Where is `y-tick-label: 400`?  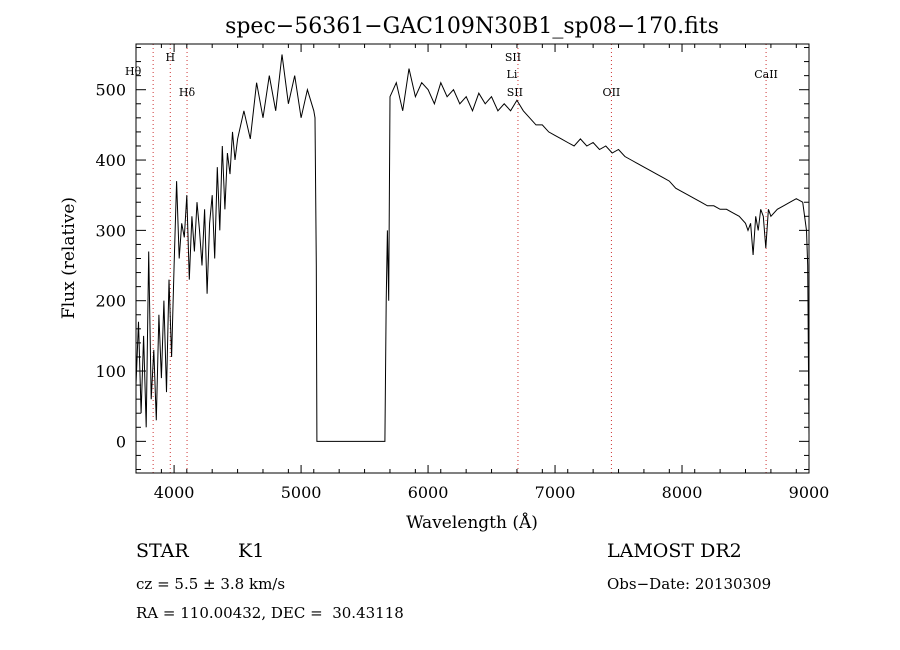
y-tick-label: 400 is located at coordinates (110, 160).